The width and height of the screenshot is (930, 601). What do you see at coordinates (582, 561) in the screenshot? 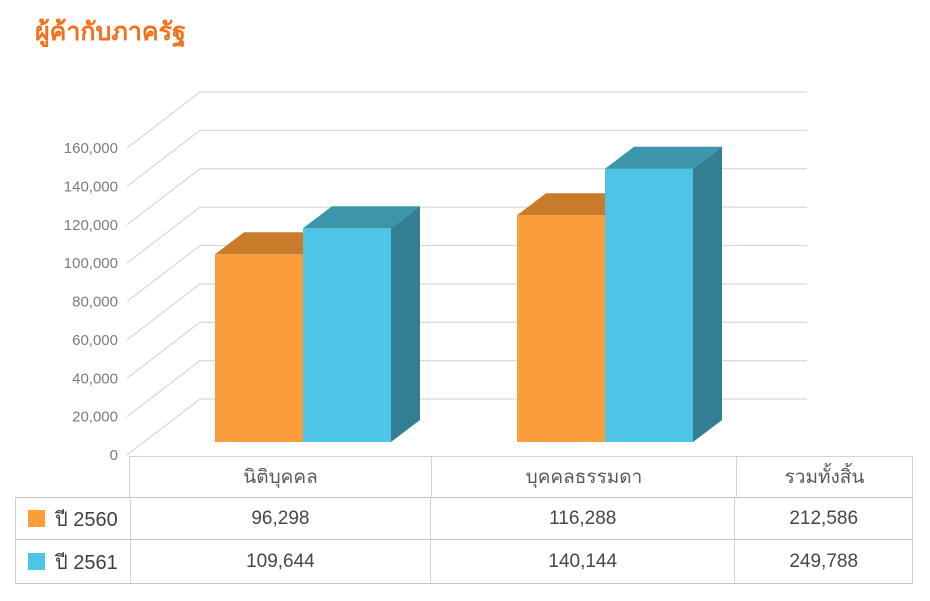
I see `value-cell: 140,144` at bounding box center [582, 561].